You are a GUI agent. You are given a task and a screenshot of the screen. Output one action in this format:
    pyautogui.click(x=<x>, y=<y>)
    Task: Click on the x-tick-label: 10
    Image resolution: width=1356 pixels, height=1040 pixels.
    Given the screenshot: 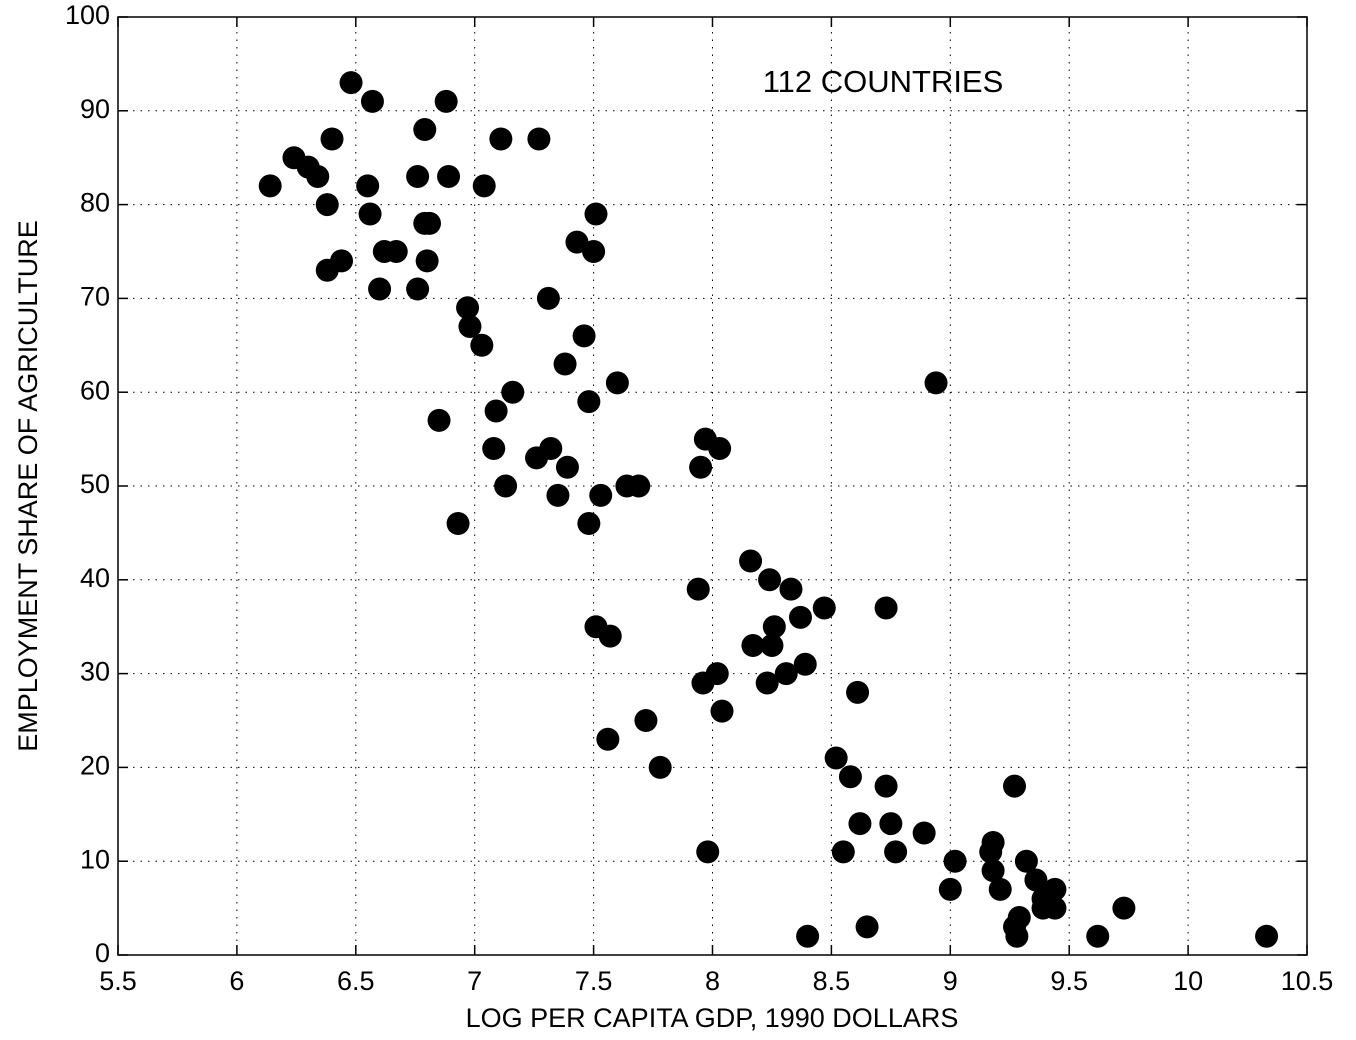 What is the action you would take?
    pyautogui.click(x=1188, y=981)
    